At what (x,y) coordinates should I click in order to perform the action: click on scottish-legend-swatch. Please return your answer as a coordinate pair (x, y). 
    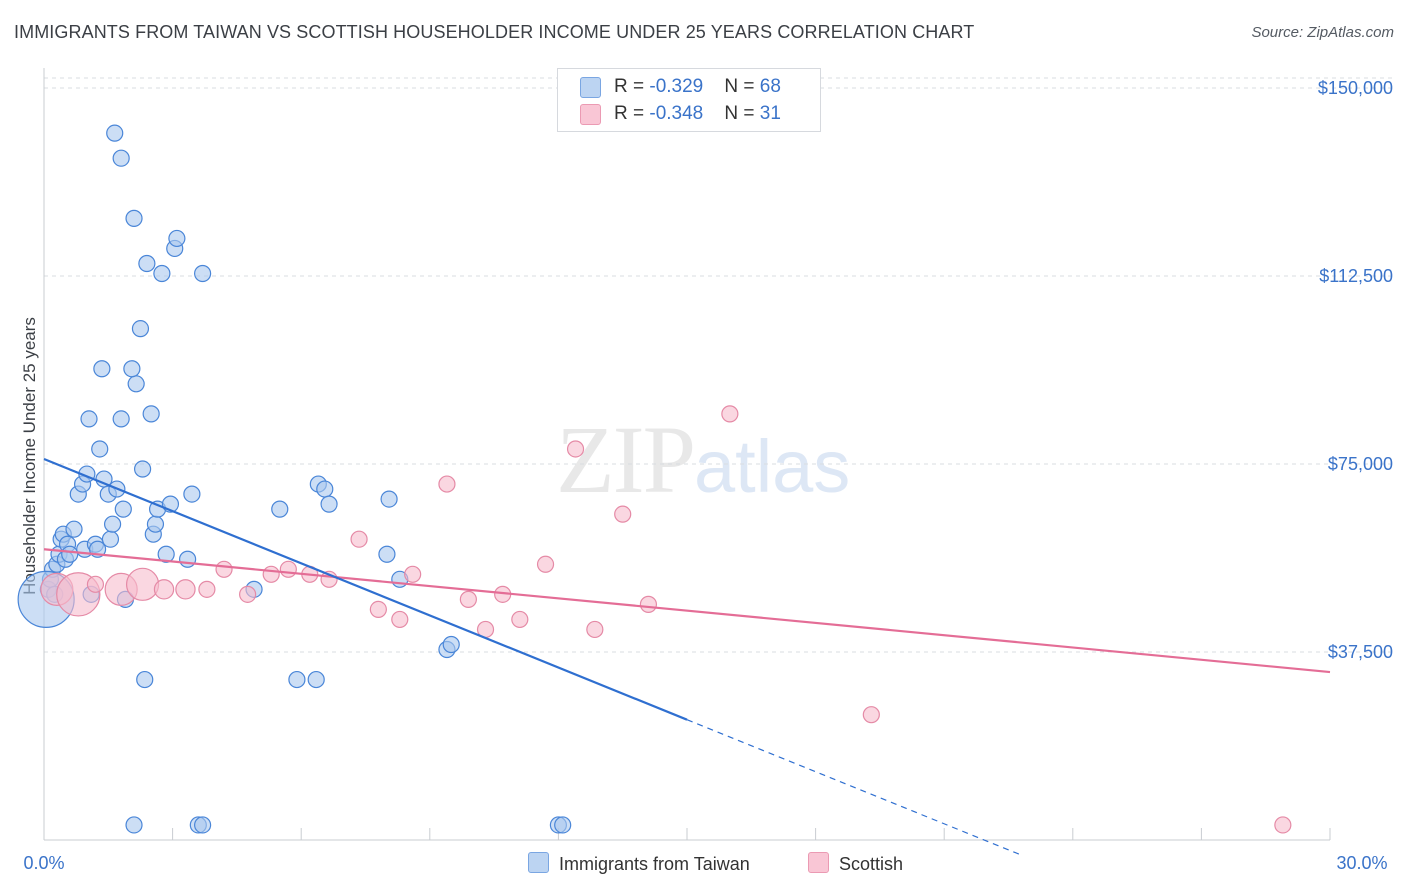
    Looking at the image, I should click on (818, 862).